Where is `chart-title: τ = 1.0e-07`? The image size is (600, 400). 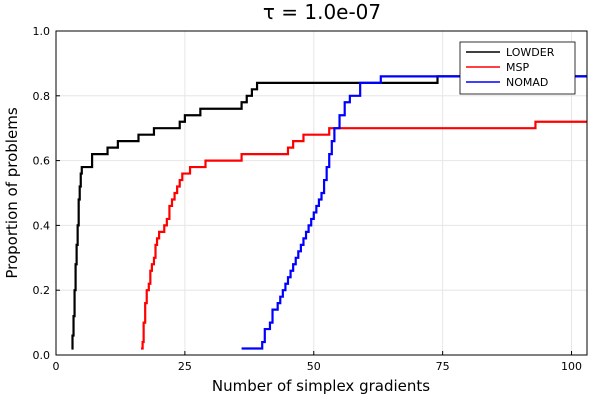 chart-title: τ = 1.0e-07 is located at coordinates (322, 12).